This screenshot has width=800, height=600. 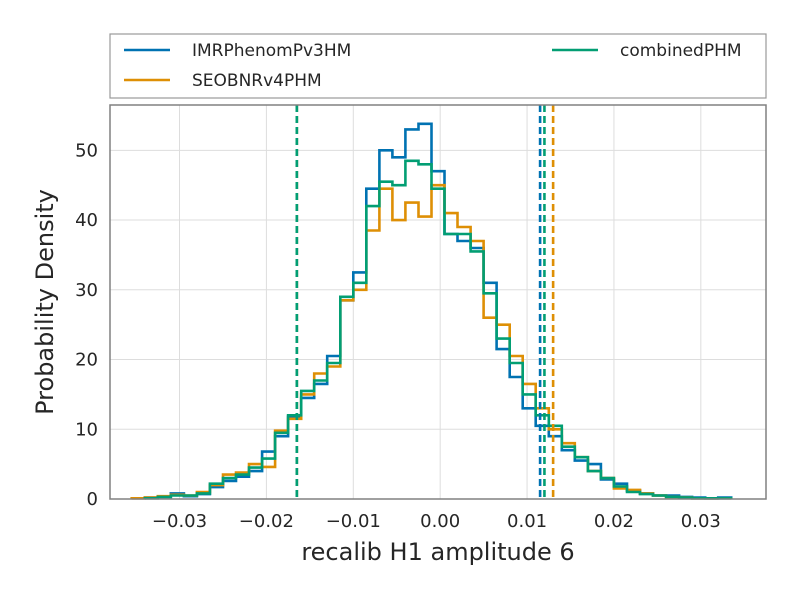 What do you see at coordinates (614, 521) in the screenshot?
I see `x-tick-label: 0.02` at bounding box center [614, 521].